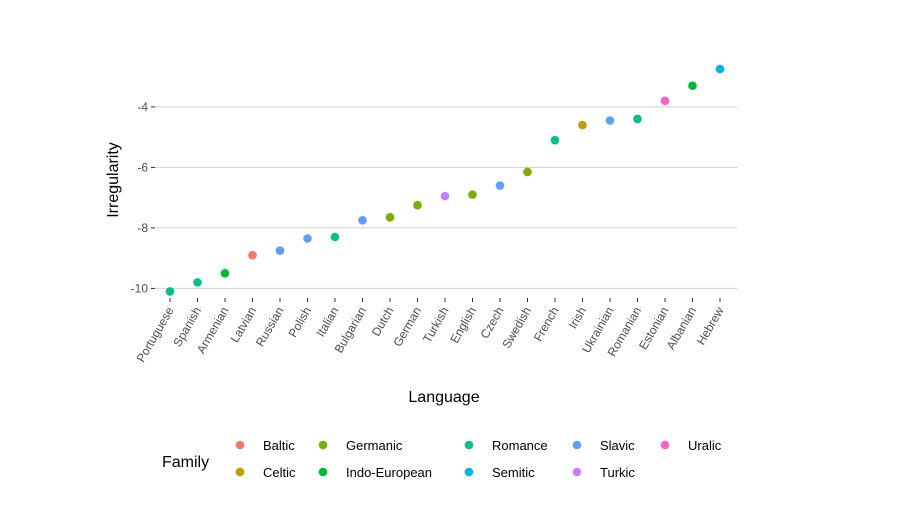  Describe the element at coordinates (197, 282) in the screenshot. I see `data-point-spanish` at that location.